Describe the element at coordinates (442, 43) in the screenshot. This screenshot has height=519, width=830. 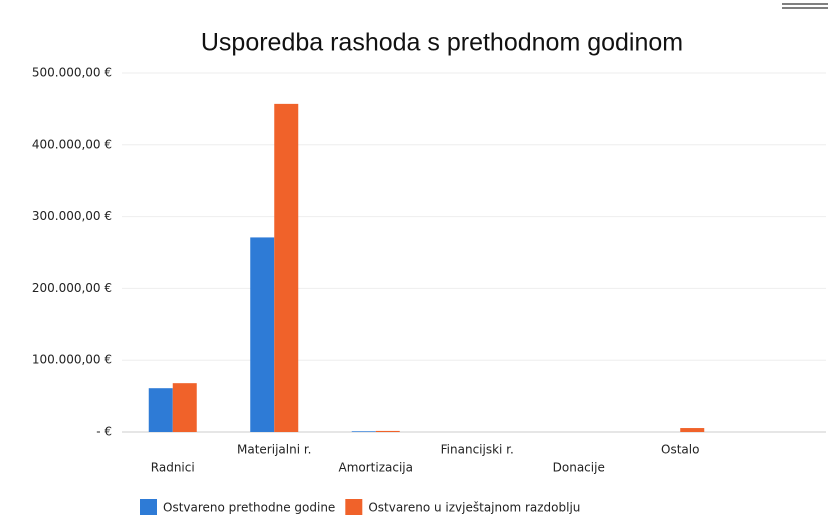
I see `chart-title: Usporedba rashoda s prethodnom godinom` at that location.